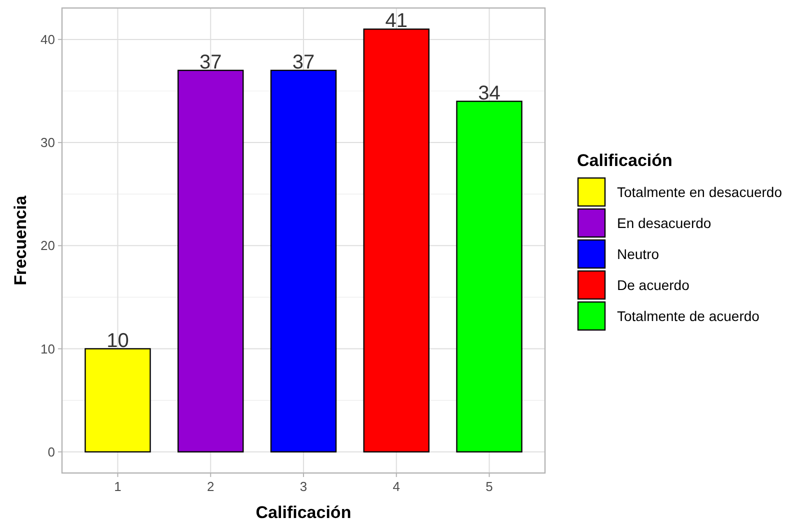 This screenshot has height=525, width=805. I want to click on x-tick-label: 1, so click(118, 486).